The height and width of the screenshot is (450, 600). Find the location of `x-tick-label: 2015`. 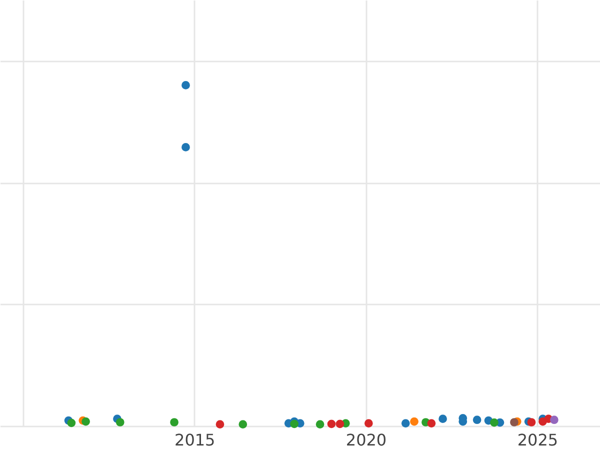

x-tick-label: 2015 is located at coordinates (195, 440).